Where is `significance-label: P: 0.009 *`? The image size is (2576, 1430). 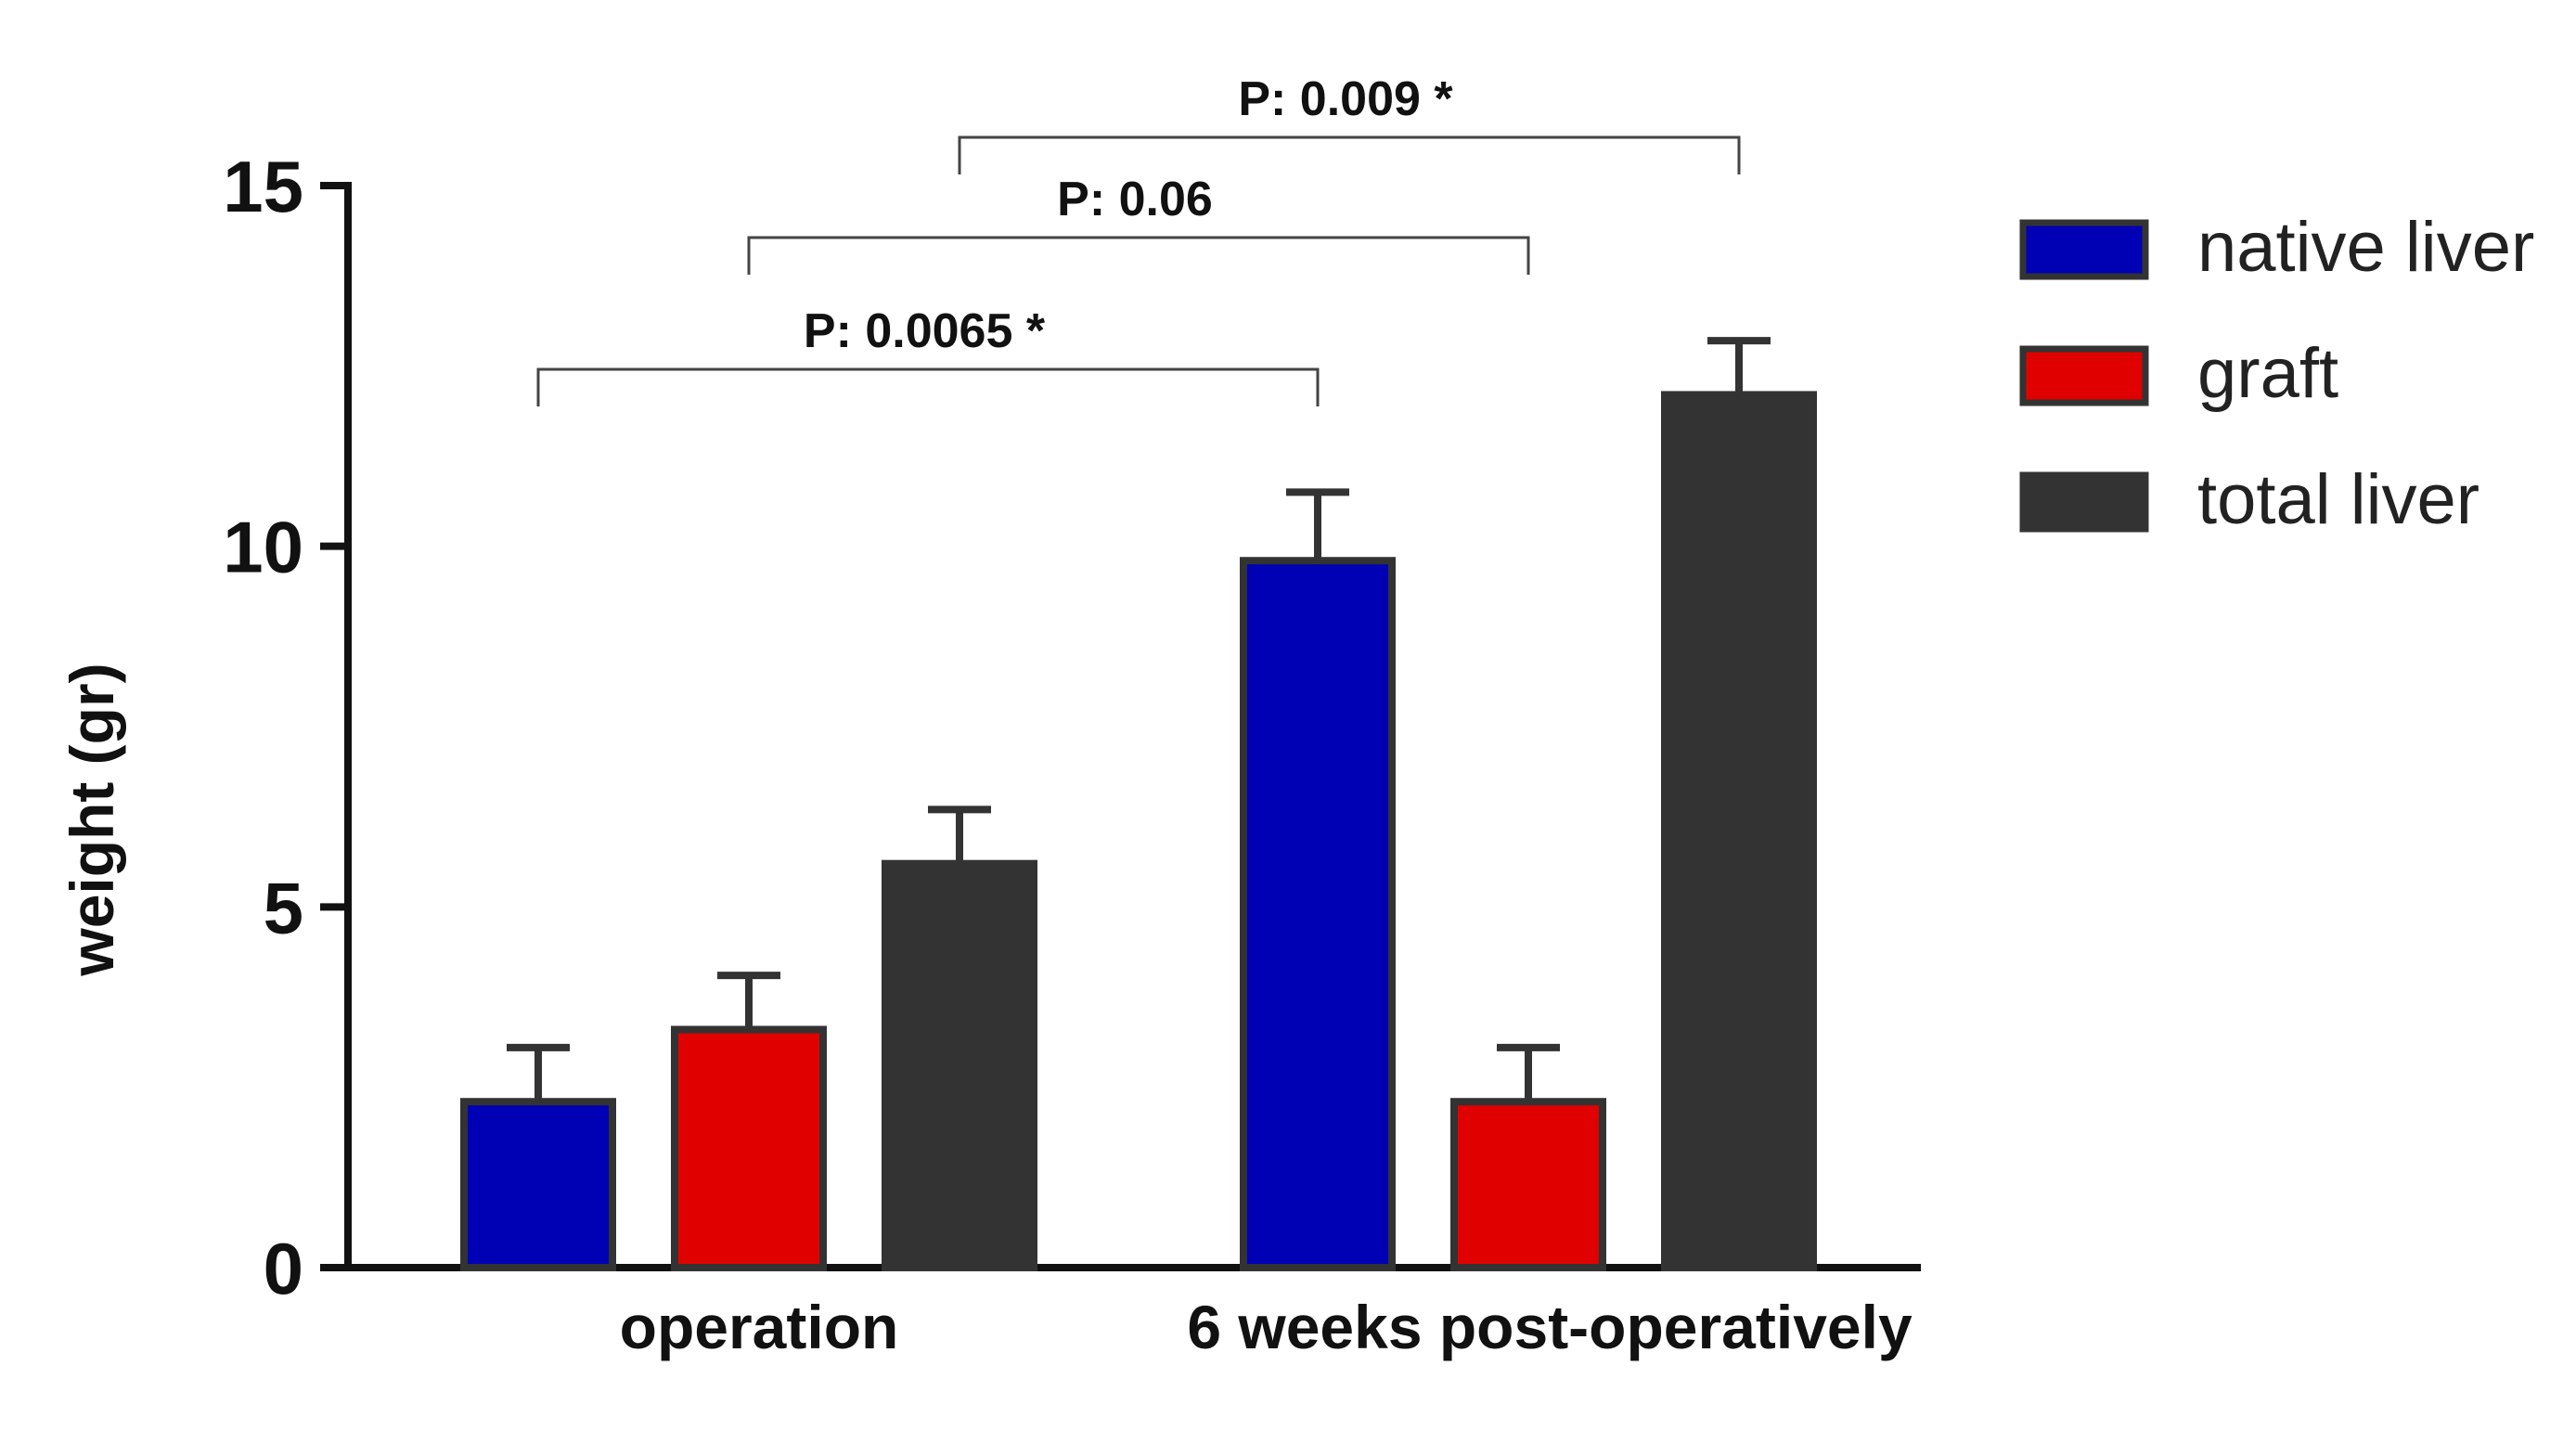 significance-label: P: 0.009 * is located at coordinates (1345, 99).